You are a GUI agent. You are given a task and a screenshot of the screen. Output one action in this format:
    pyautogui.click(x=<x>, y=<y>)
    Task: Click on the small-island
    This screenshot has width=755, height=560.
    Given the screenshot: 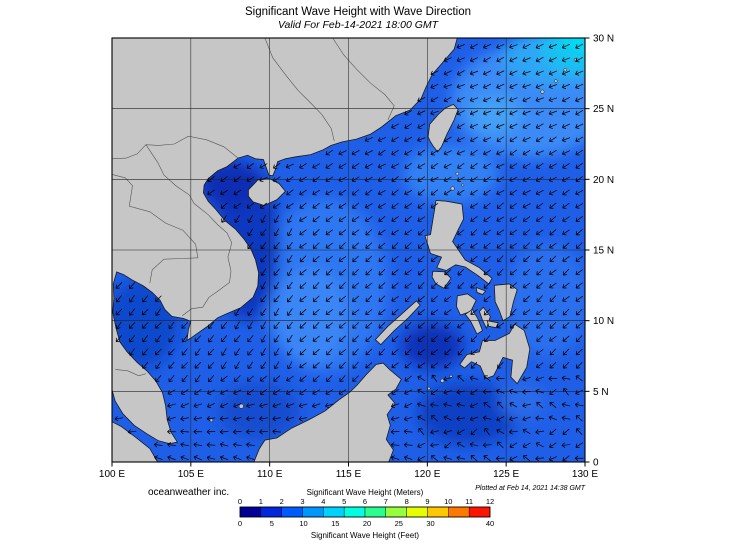 What is the action you would take?
    pyautogui.click(x=457, y=173)
    